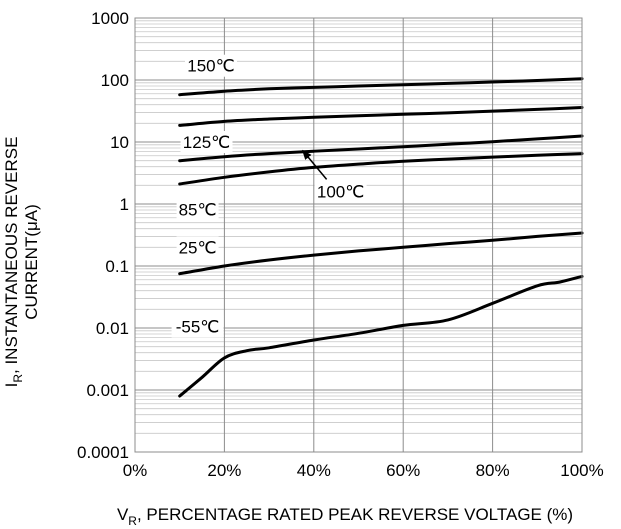 The image size is (621, 529). I want to click on x-axis-title-main: V, so click(123, 514).